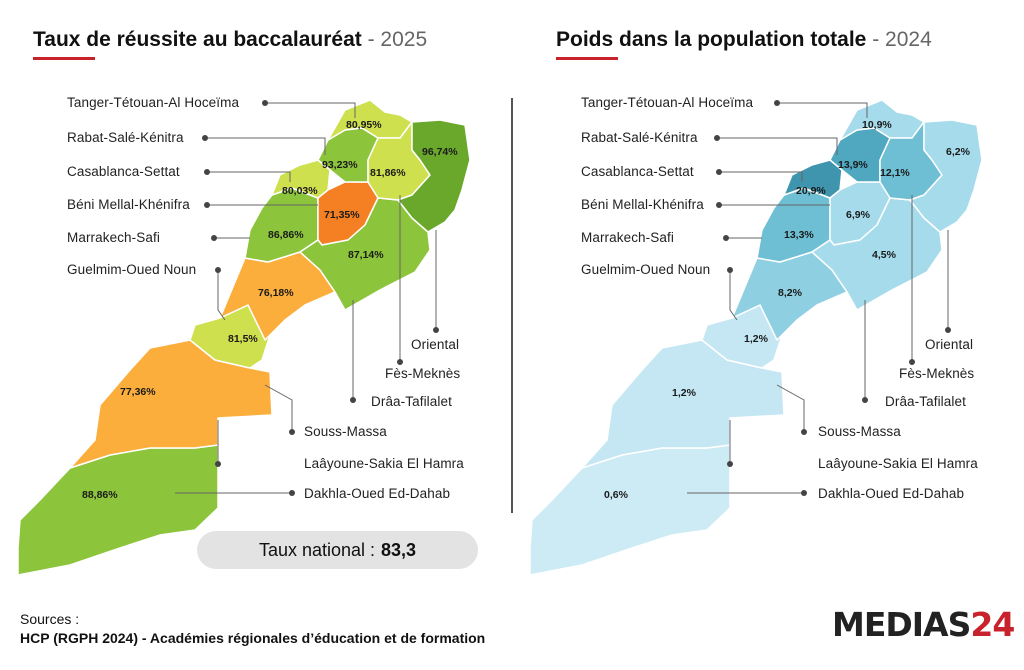  What do you see at coordinates (646, 269) in the screenshot?
I see `right-label-guelmim: Guelmim-Oued Noun` at bounding box center [646, 269].